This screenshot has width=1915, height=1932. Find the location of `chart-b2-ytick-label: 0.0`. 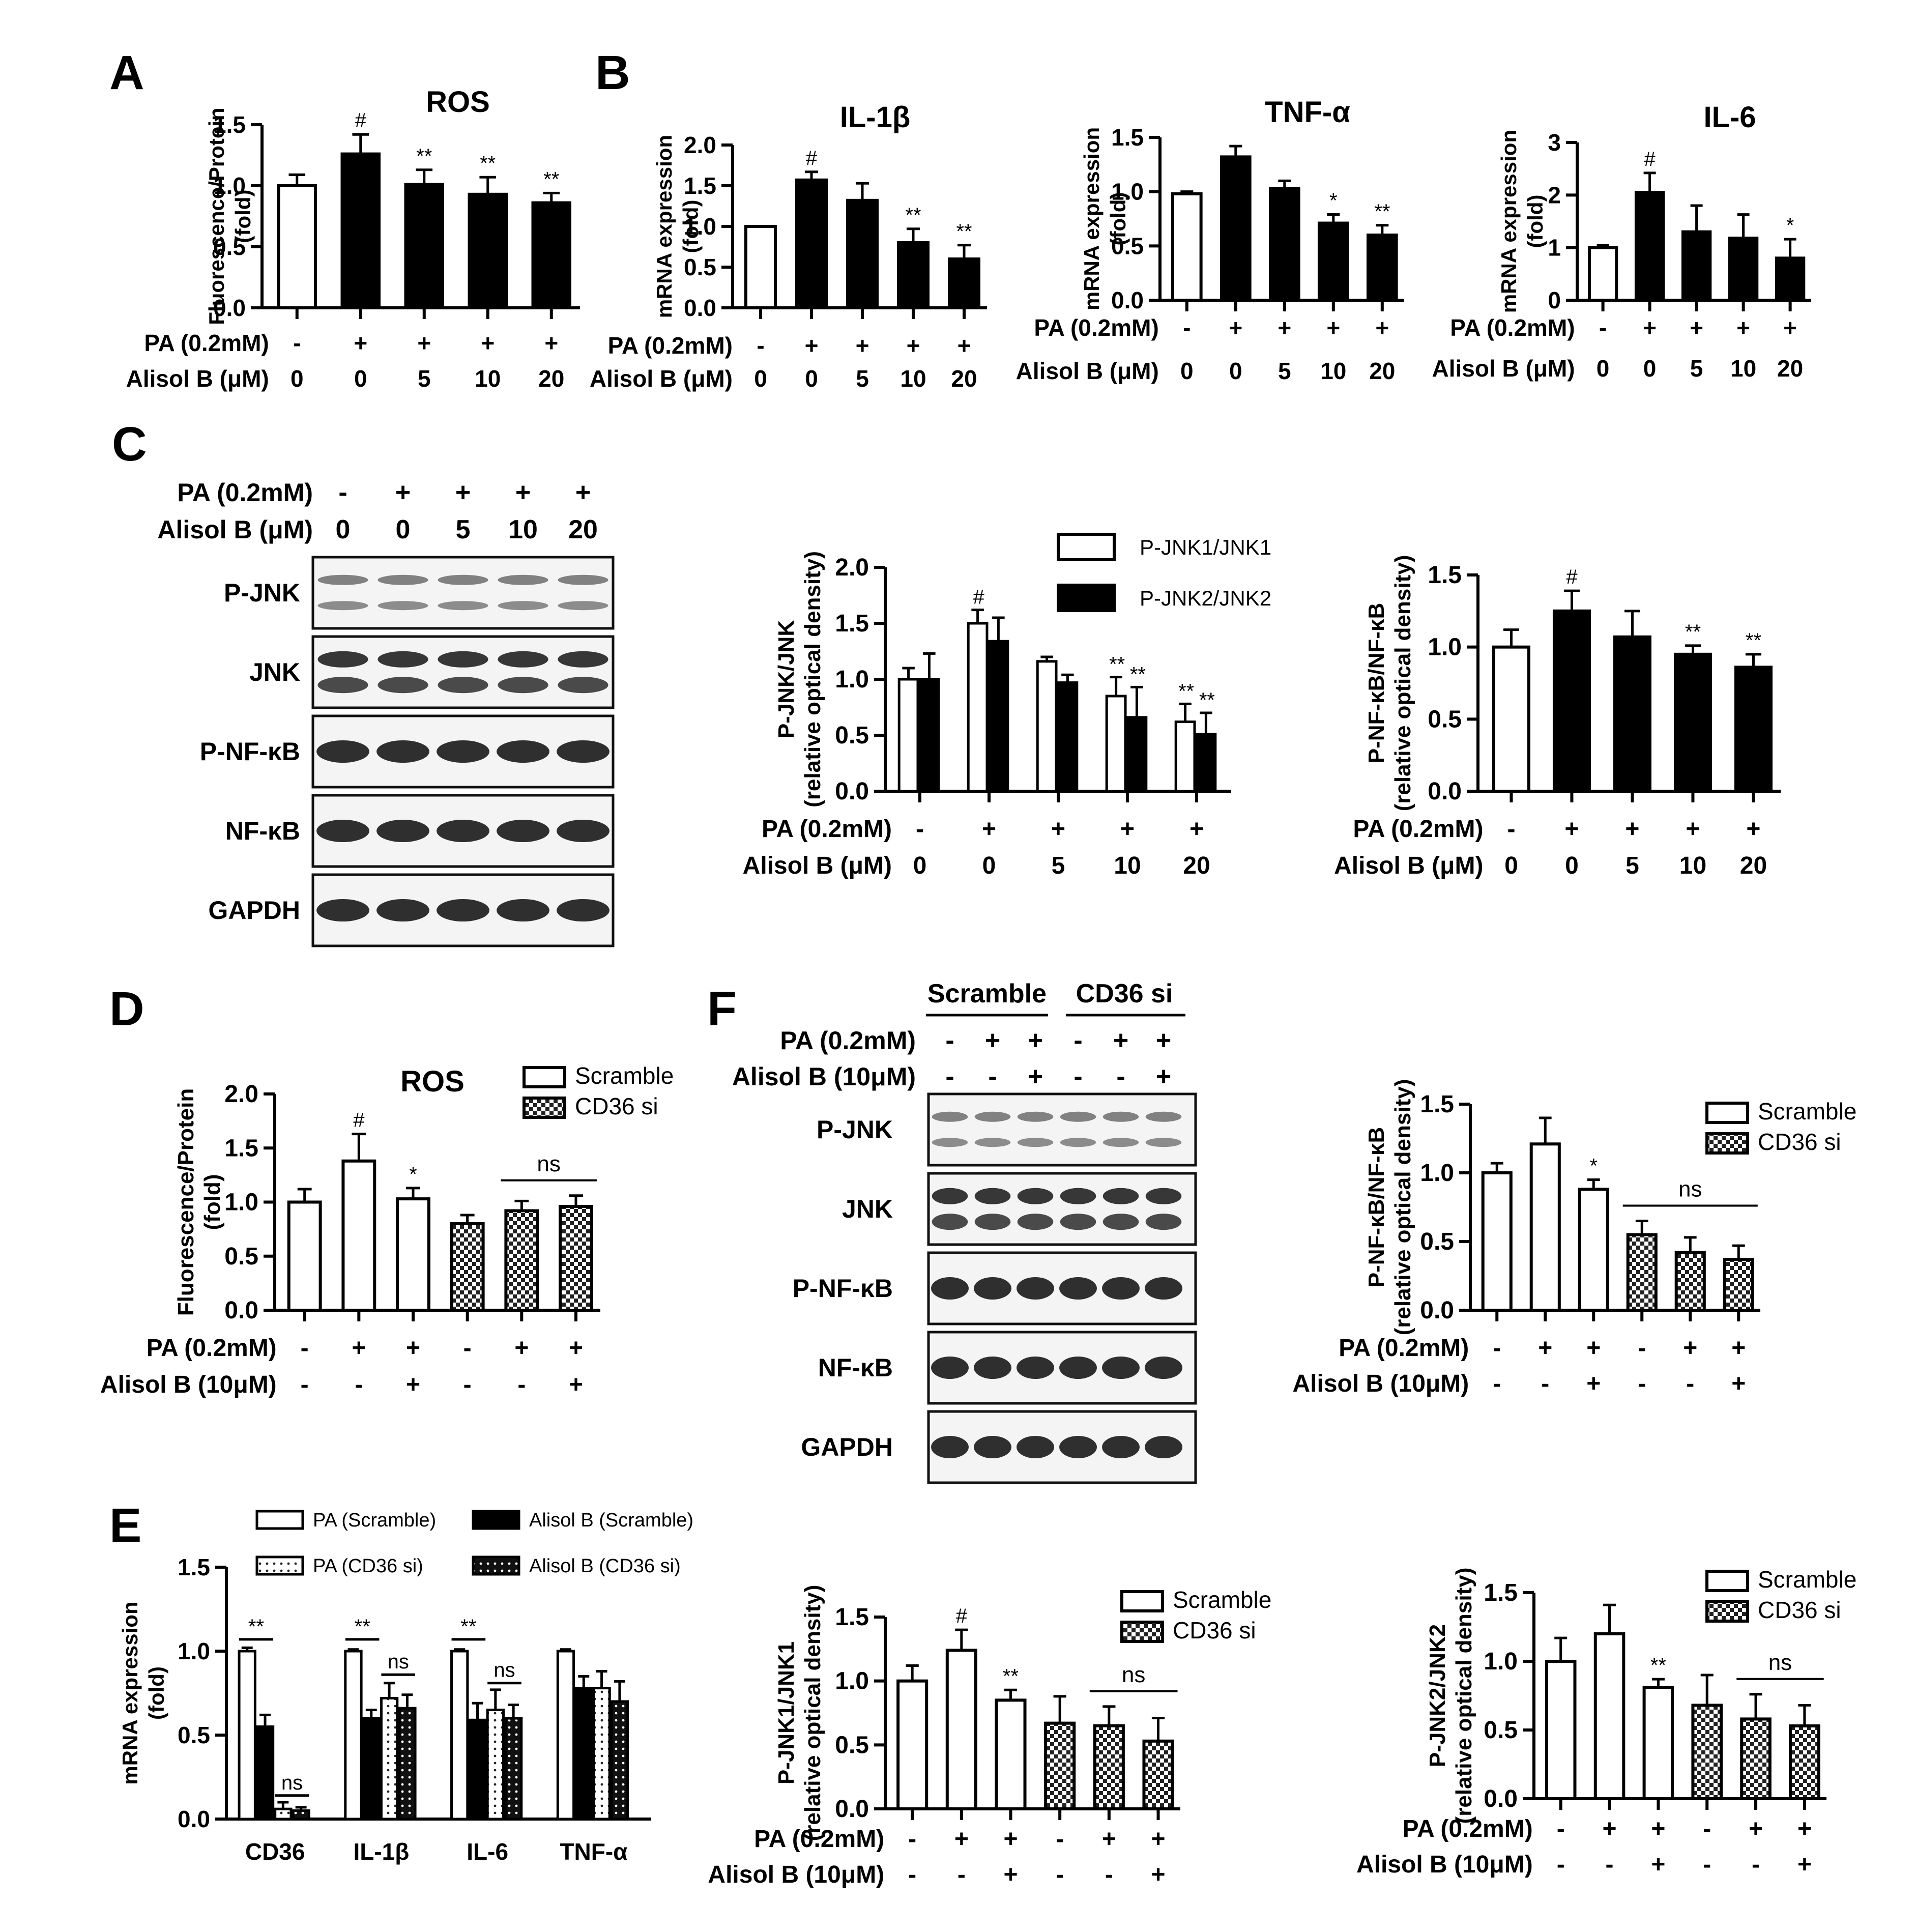

chart-b2-ytick-label: 0.0 is located at coordinates (1127, 300).